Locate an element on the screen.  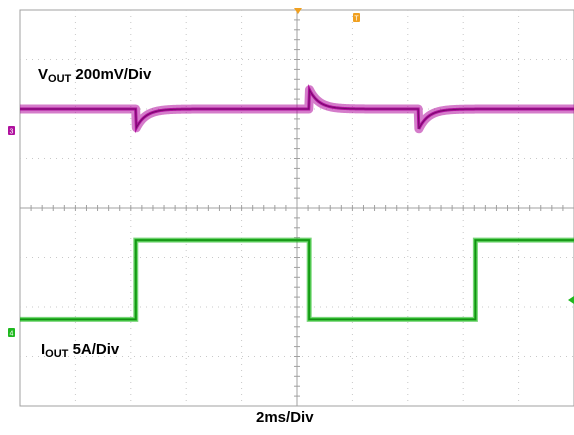
ch4-marker is located at coordinates (11, 332).